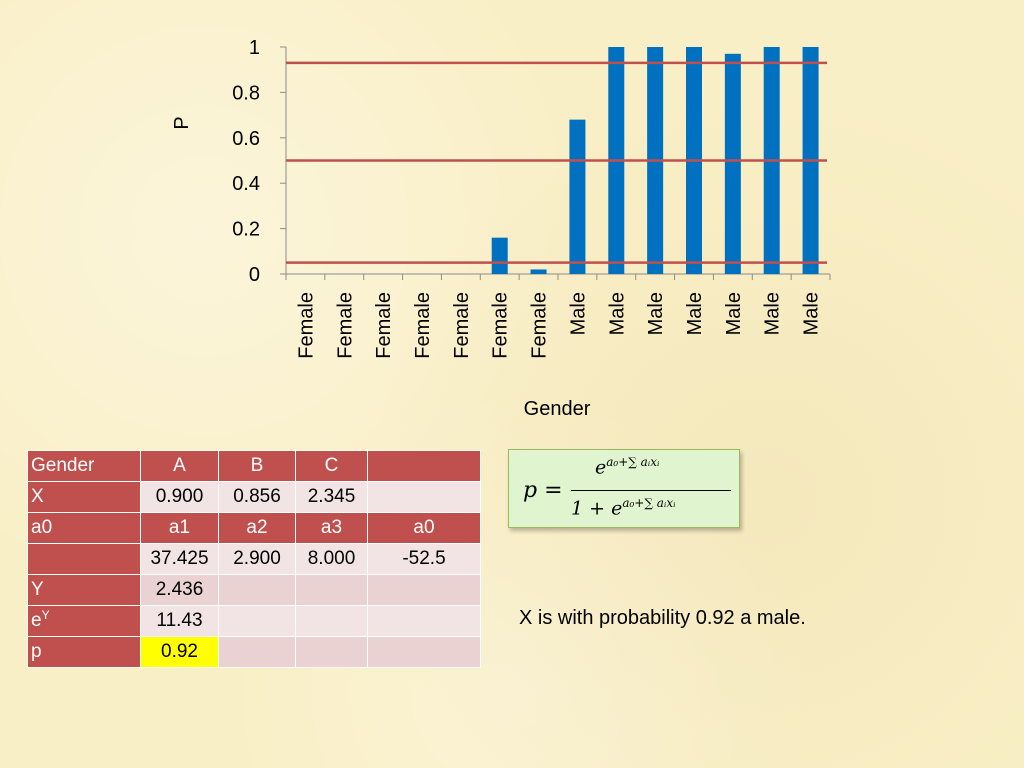 The height and width of the screenshot is (768, 1024). I want to click on numerator-exponent: a₀+∑ aᵢxᵢ, so click(633, 462).